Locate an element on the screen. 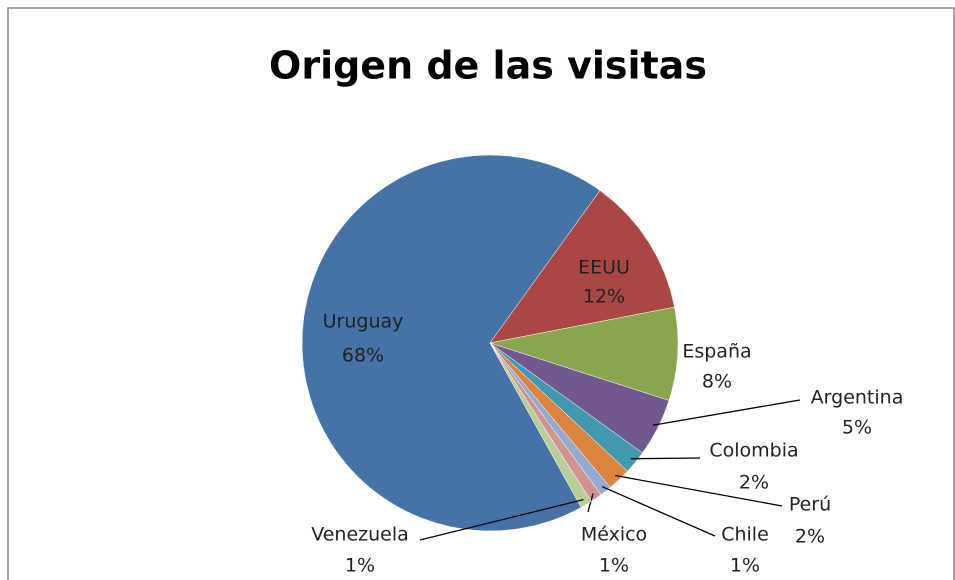 This screenshot has width=955, height=580. slice-label: México is located at coordinates (614, 535).